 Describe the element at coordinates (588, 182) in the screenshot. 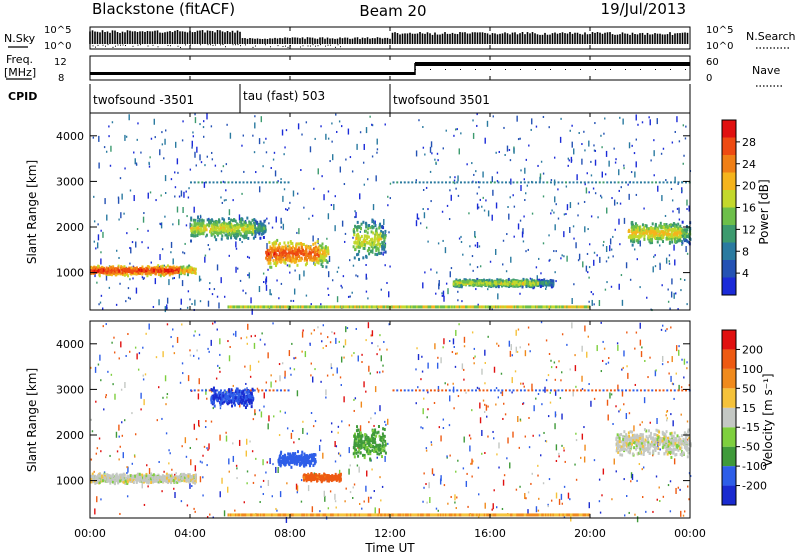

I see `range-3000-echo` at that location.